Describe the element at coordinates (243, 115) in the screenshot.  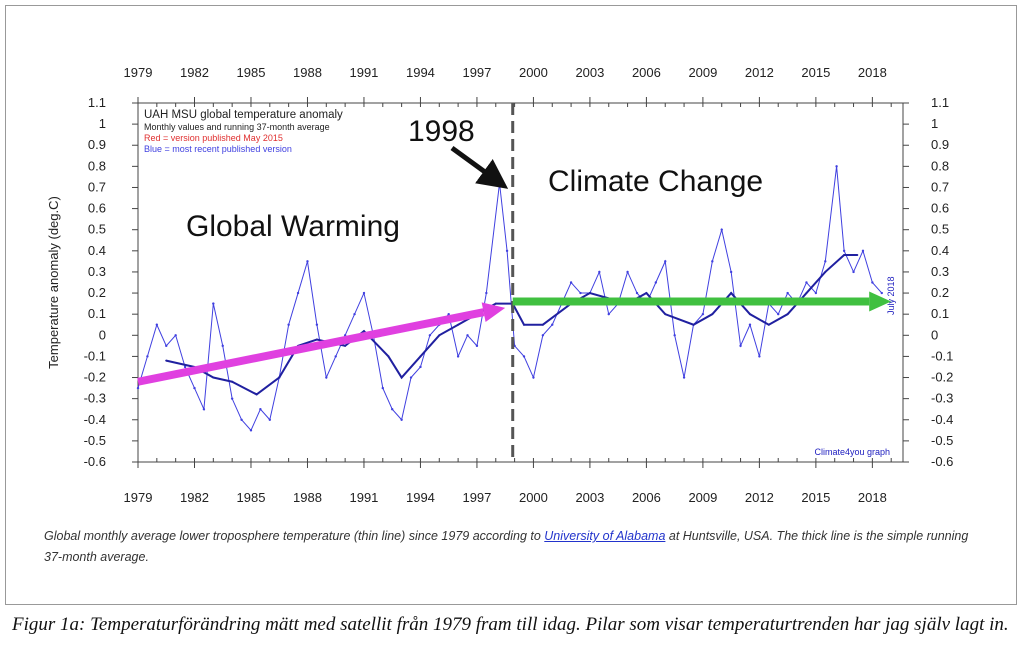
I see `legend-title: UAH MSU global temperature anomaly` at that location.